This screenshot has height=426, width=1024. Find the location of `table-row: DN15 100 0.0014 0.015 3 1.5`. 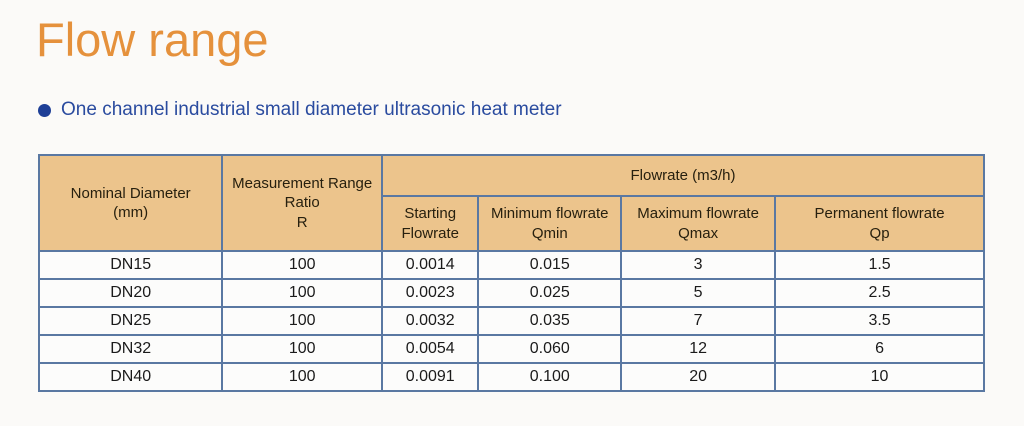

table-row: DN15 100 0.0014 0.015 3 1.5 is located at coordinates (511, 265).